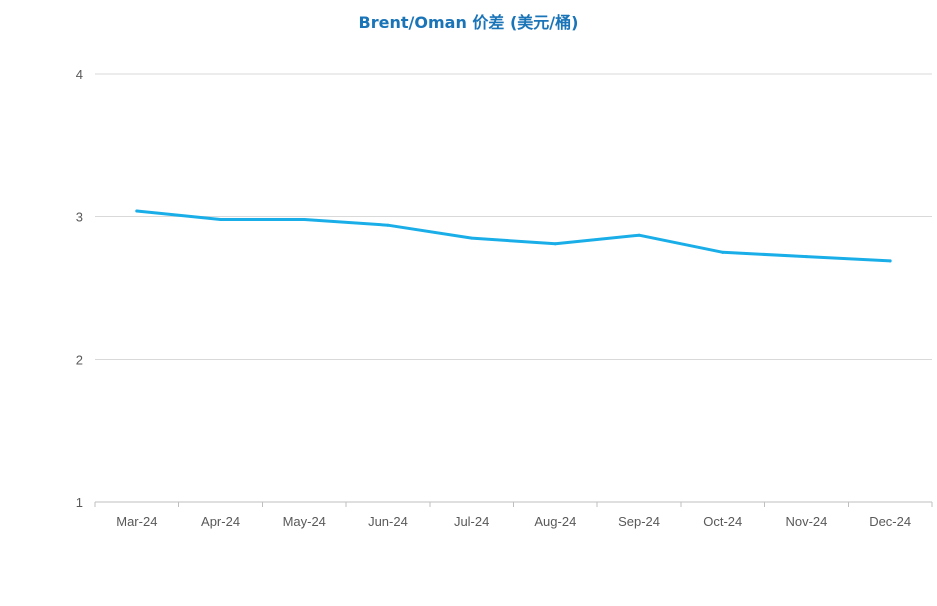  What do you see at coordinates (468, 22) in the screenshot?
I see `chart-title: Brent/Oman 价差 (美元/桶)` at bounding box center [468, 22].